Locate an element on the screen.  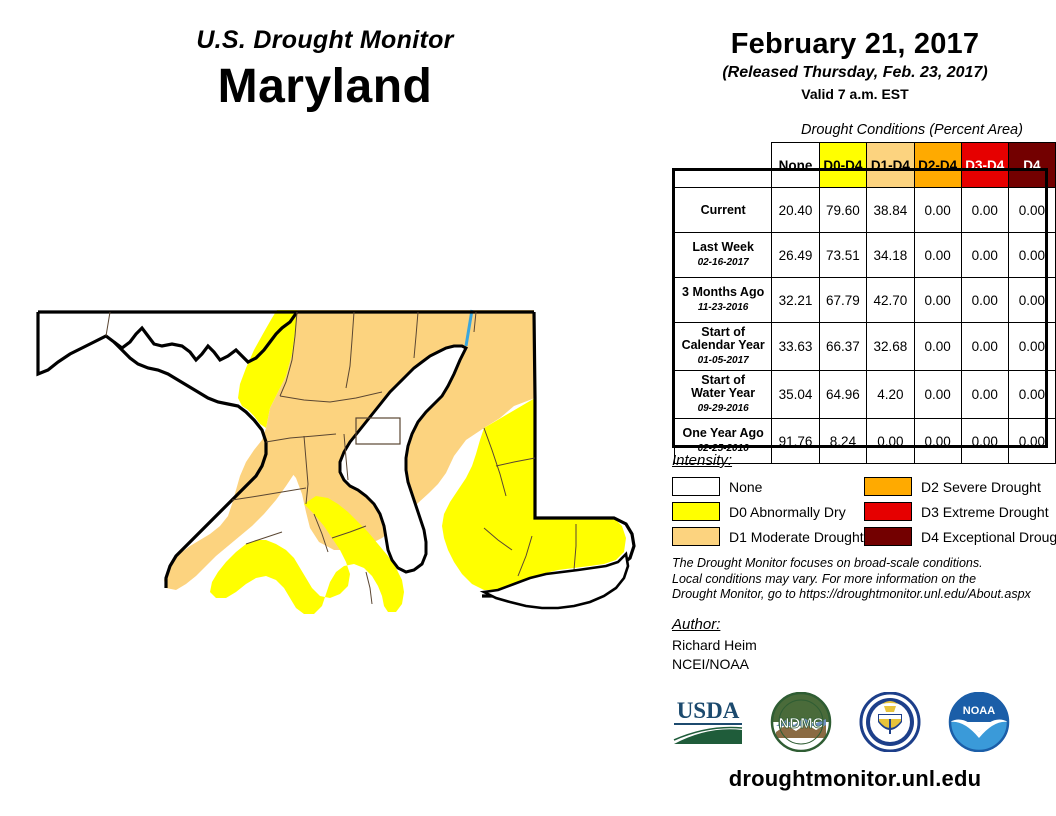
legend-swatch-d4 is located at coordinates (888, 536).